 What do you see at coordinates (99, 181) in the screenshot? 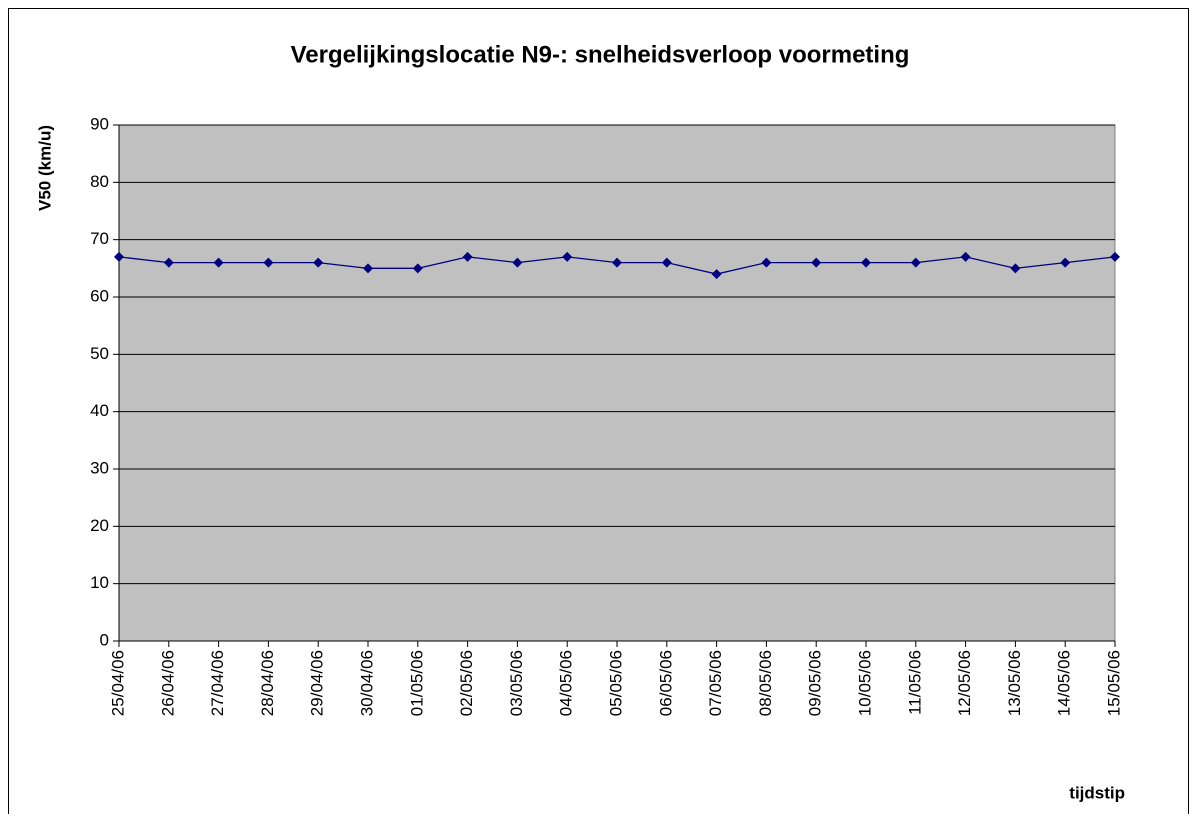
I see `y-tick-label: 80` at bounding box center [99, 181].